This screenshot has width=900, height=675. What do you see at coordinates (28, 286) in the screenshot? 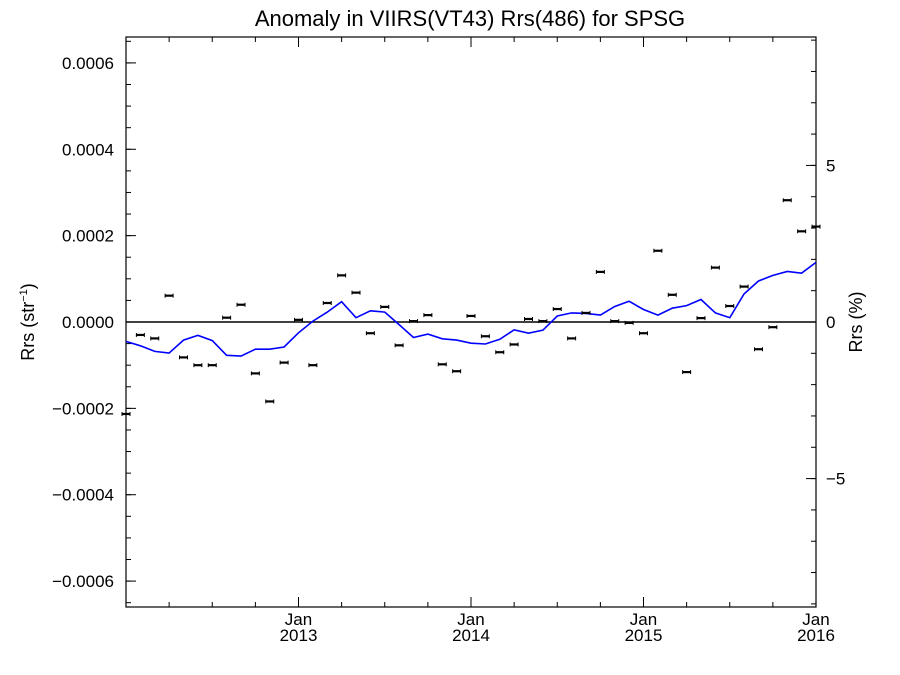
I see `y-axis-left-title-close: )` at bounding box center [28, 286].